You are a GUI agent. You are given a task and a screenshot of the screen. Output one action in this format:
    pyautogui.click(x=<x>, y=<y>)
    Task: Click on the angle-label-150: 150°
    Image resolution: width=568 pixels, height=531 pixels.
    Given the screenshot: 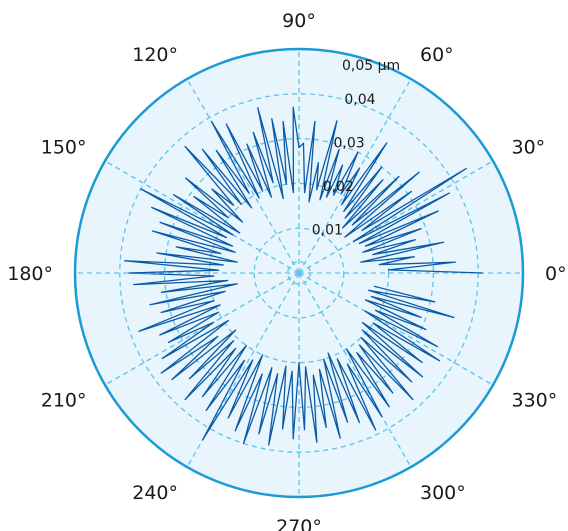 What is the action you would take?
    pyautogui.click(x=64, y=148)
    